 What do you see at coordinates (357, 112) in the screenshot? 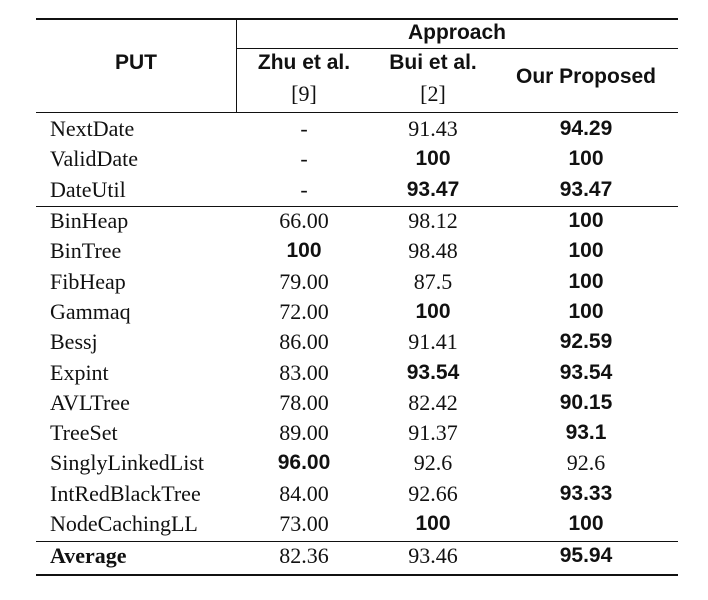
I see `header-bottom-rule` at bounding box center [357, 112].